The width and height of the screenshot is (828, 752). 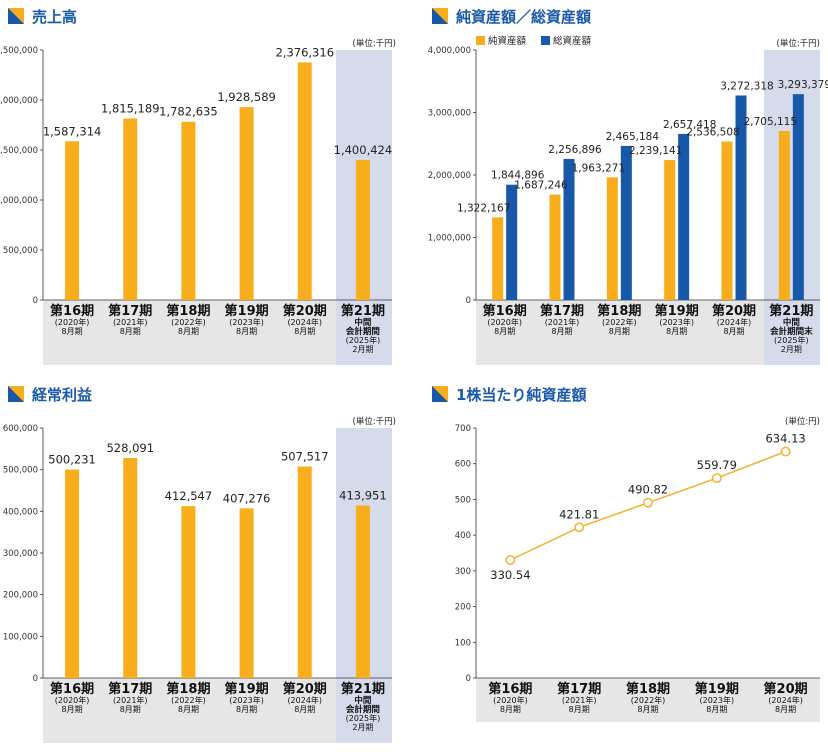 What do you see at coordinates (217, 332) in the screenshot?
I see `category-band` at bounding box center [217, 332].